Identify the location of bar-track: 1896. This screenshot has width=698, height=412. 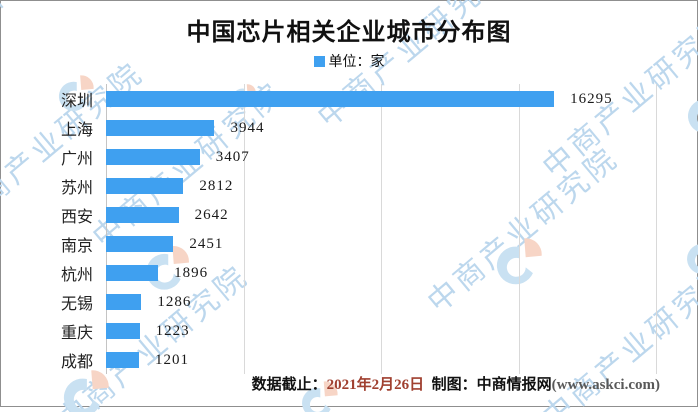
(381, 272).